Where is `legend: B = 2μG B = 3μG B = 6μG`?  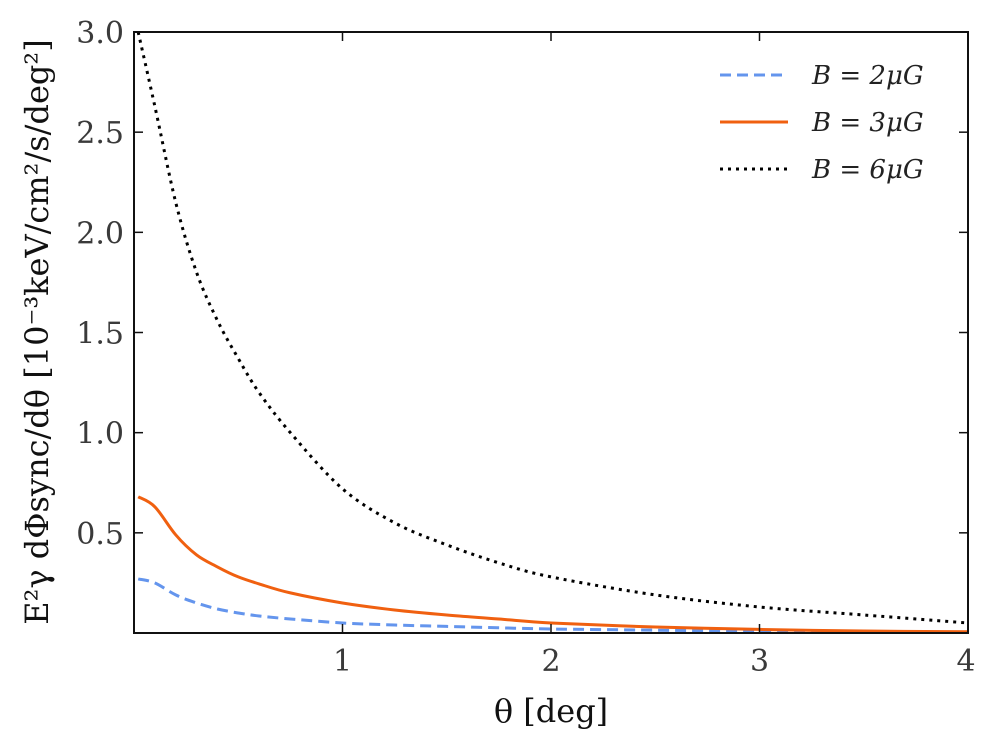
legend: B = 2μG B = 3μG B = 6μG is located at coordinates (822, 123).